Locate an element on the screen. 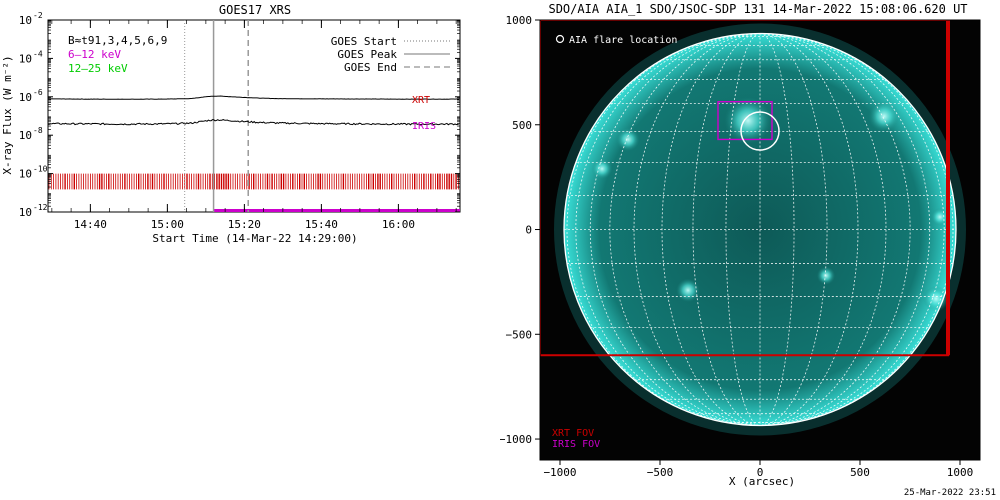 Image resolution: width=1000 pixels, height=500 pixels. goes-x-axis-label: Start Time (14-Mar-22 14:29:00) is located at coordinates (254, 238).